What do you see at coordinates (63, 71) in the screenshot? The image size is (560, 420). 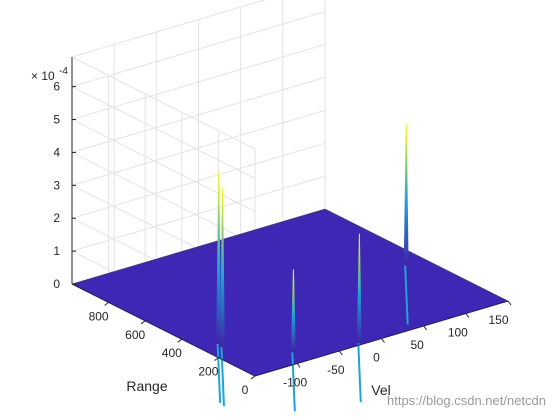 I see `z-exponent-power: -4` at bounding box center [63, 71].